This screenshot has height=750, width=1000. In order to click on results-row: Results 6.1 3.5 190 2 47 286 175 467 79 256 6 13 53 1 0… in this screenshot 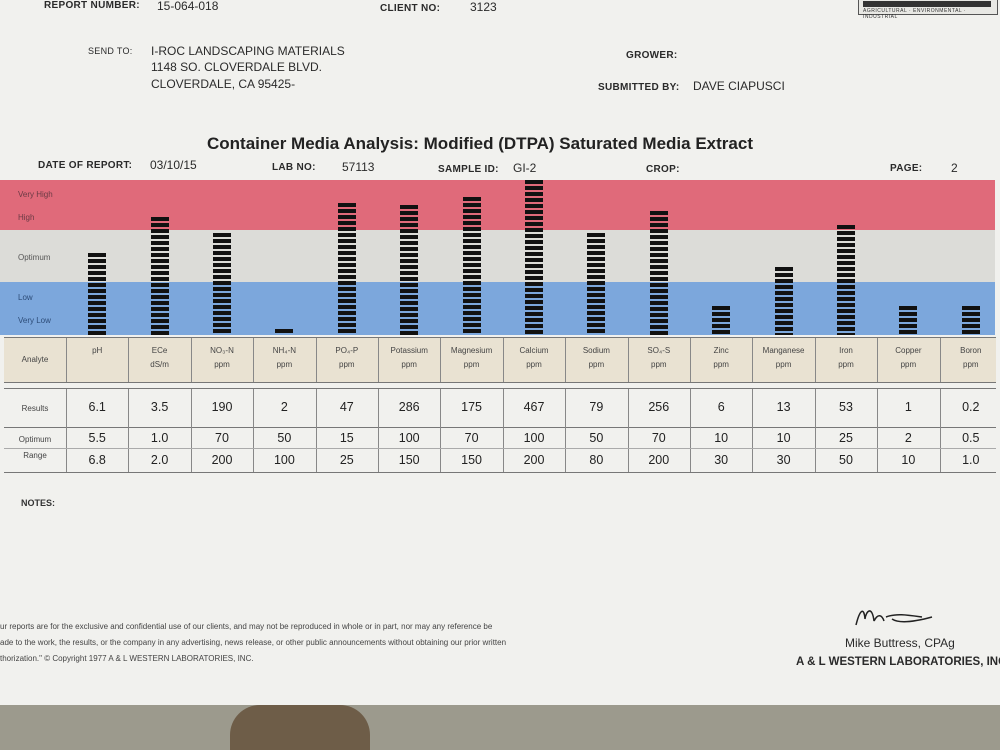, I will do `click(500, 408)`.